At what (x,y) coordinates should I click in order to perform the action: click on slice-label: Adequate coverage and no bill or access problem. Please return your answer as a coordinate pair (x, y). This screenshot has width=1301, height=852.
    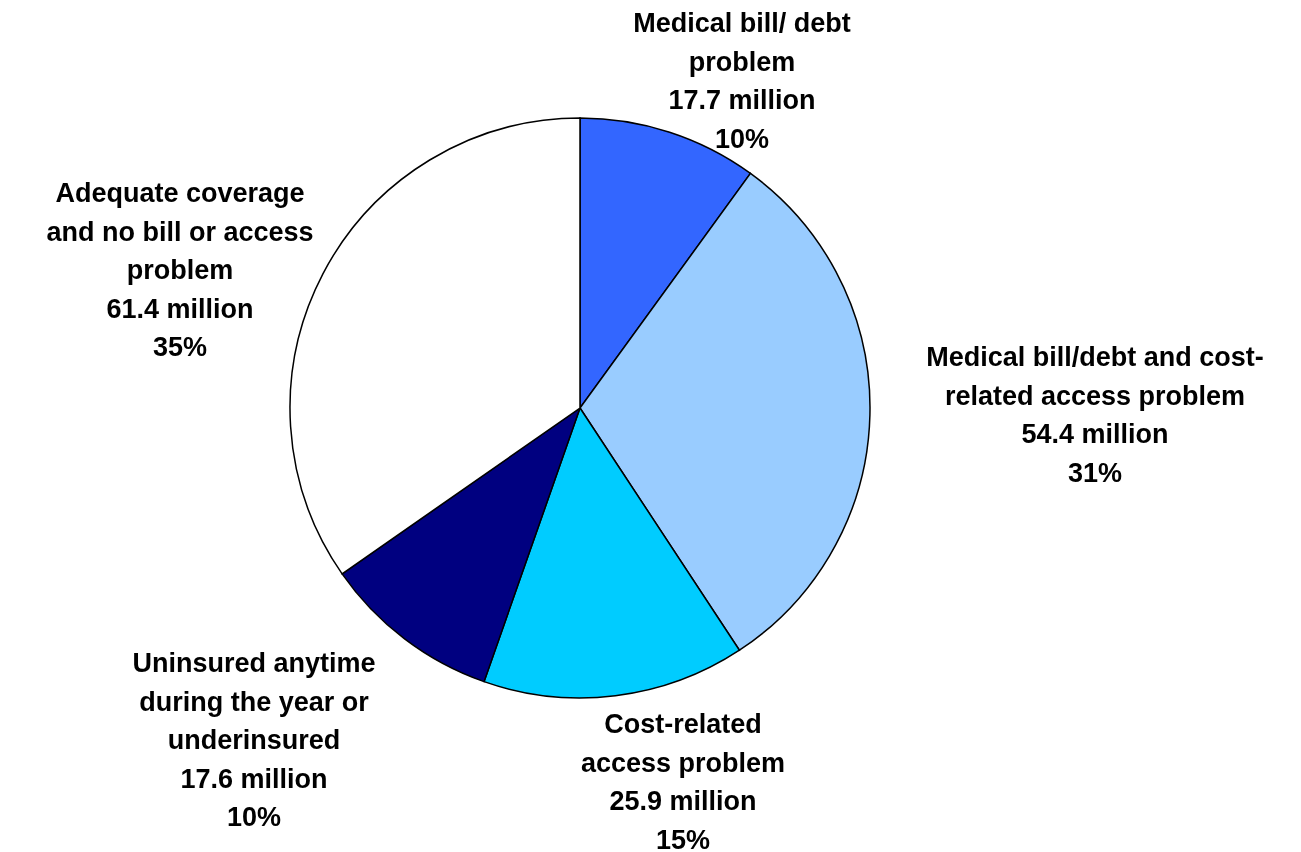
    Looking at the image, I should click on (180, 231).